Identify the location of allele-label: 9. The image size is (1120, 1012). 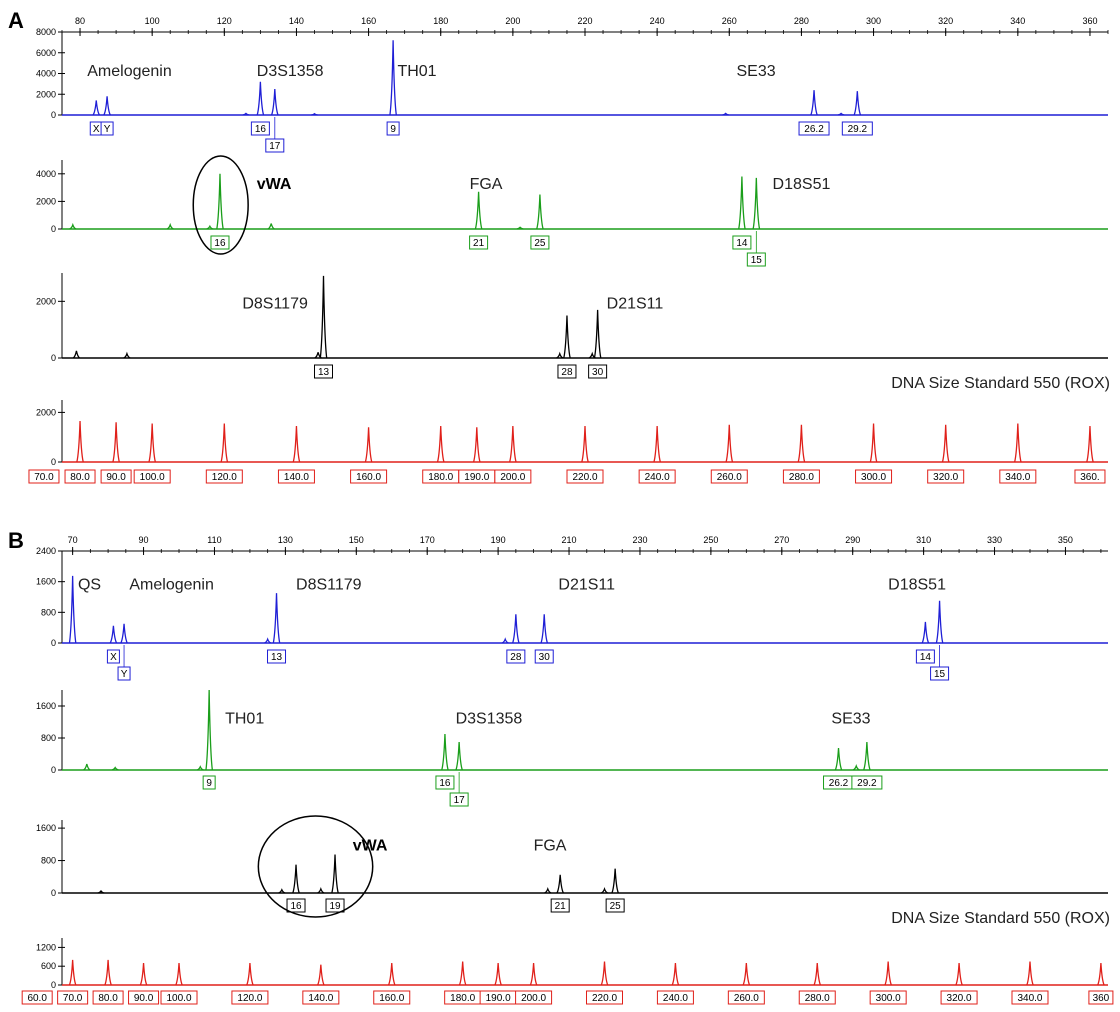
(393, 129).